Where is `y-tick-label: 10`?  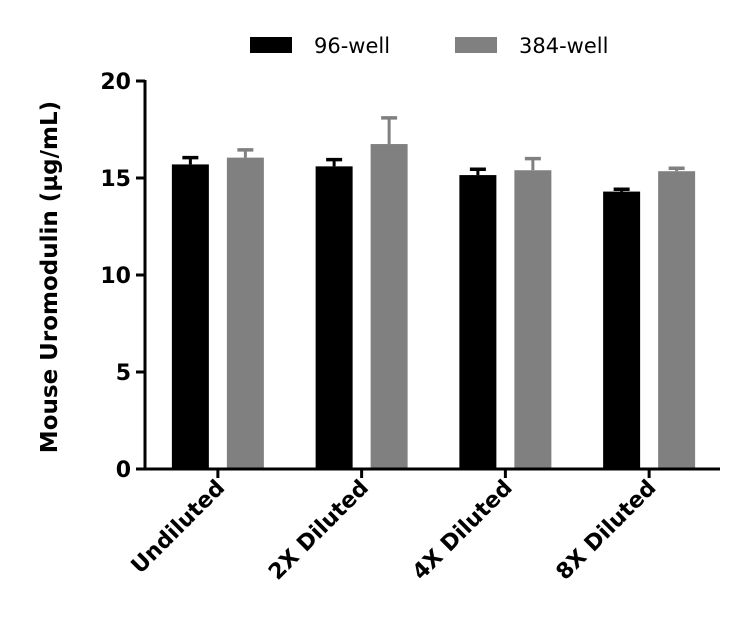 y-tick-label: 10 is located at coordinates (115, 276).